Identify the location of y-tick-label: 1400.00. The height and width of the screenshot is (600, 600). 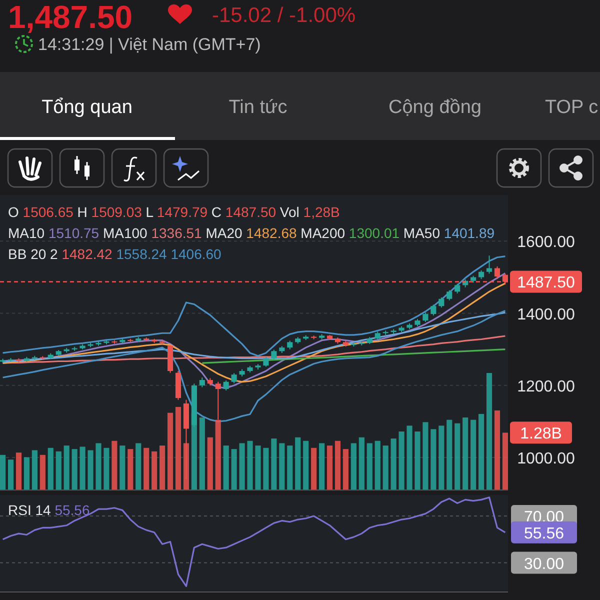
(546, 315).